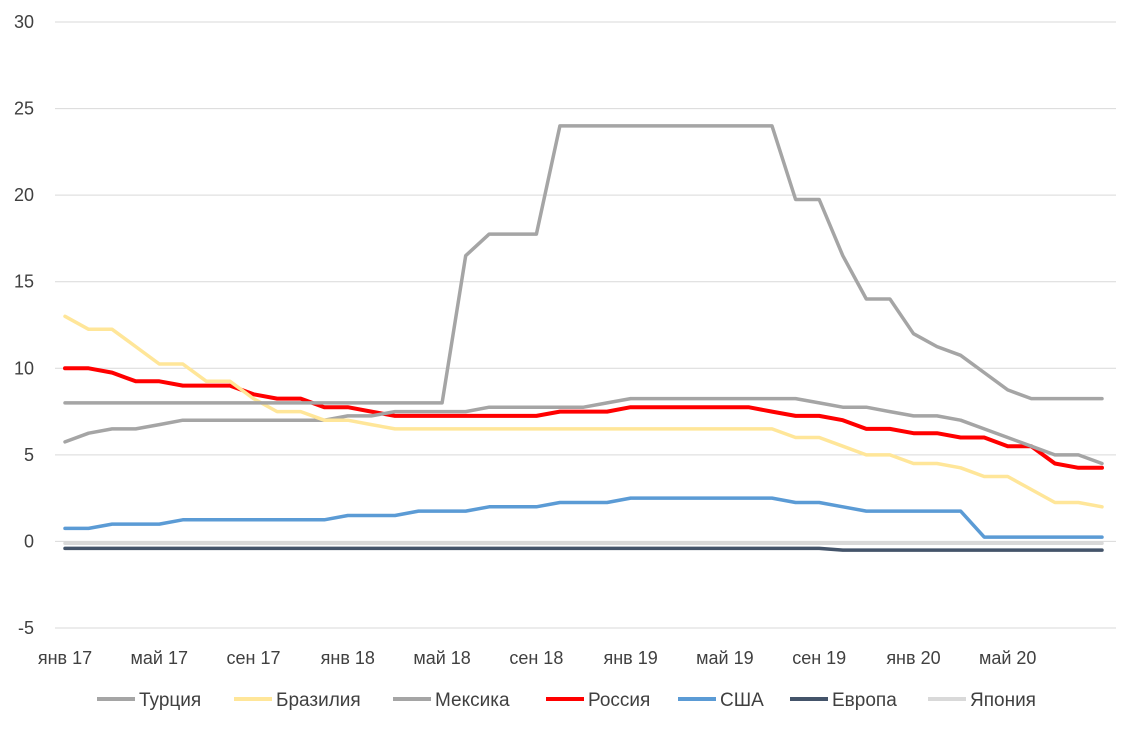 The width and height of the screenshot is (1136, 732). I want to click on legend-label: Россия, so click(619, 700).